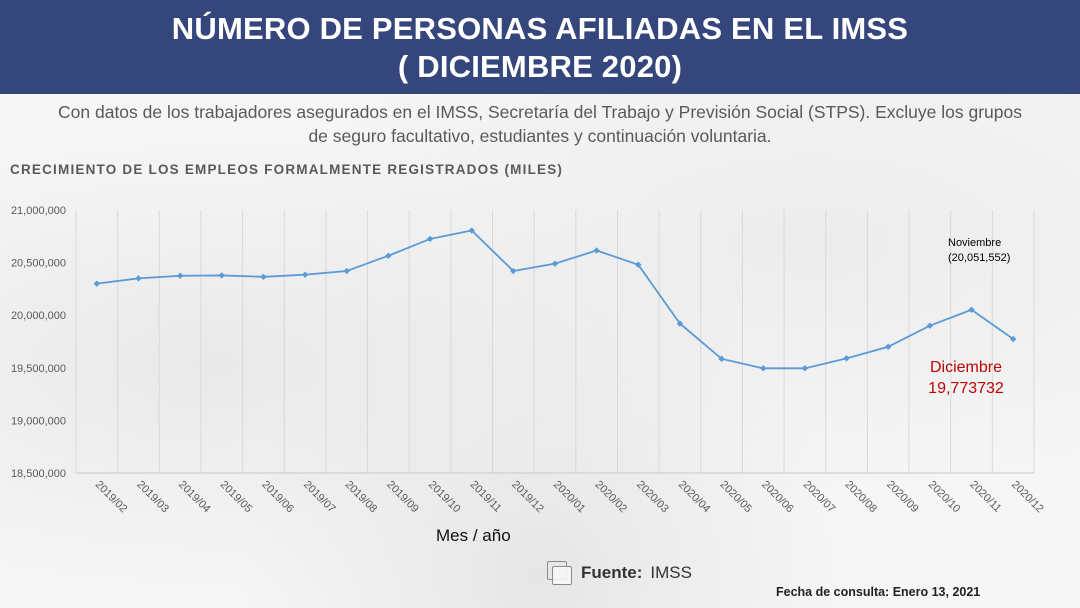  What do you see at coordinates (902, 497) in the screenshot?
I see `x-tick-label: 2020/09` at bounding box center [902, 497].